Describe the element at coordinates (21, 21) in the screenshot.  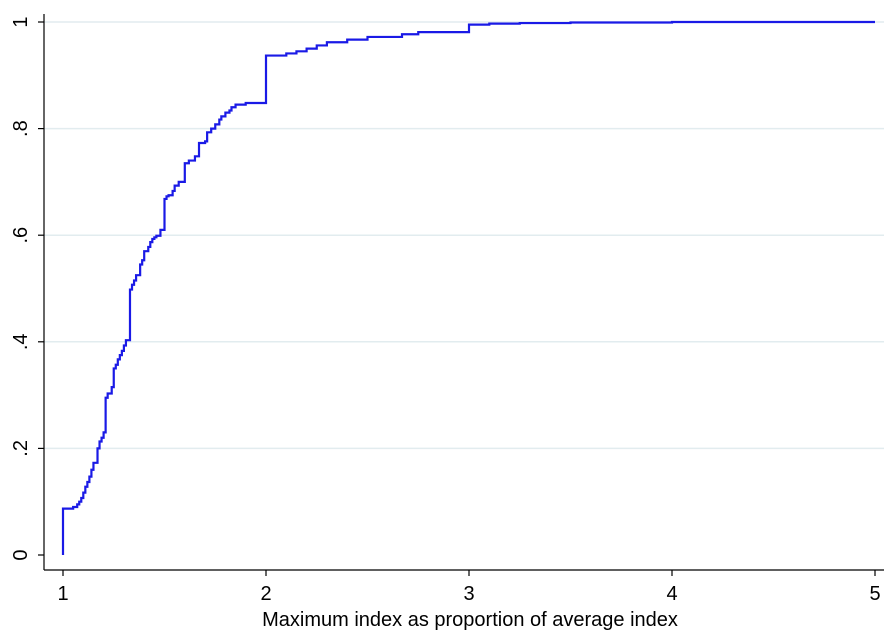
I see `y-tick-label: 1` at that location.